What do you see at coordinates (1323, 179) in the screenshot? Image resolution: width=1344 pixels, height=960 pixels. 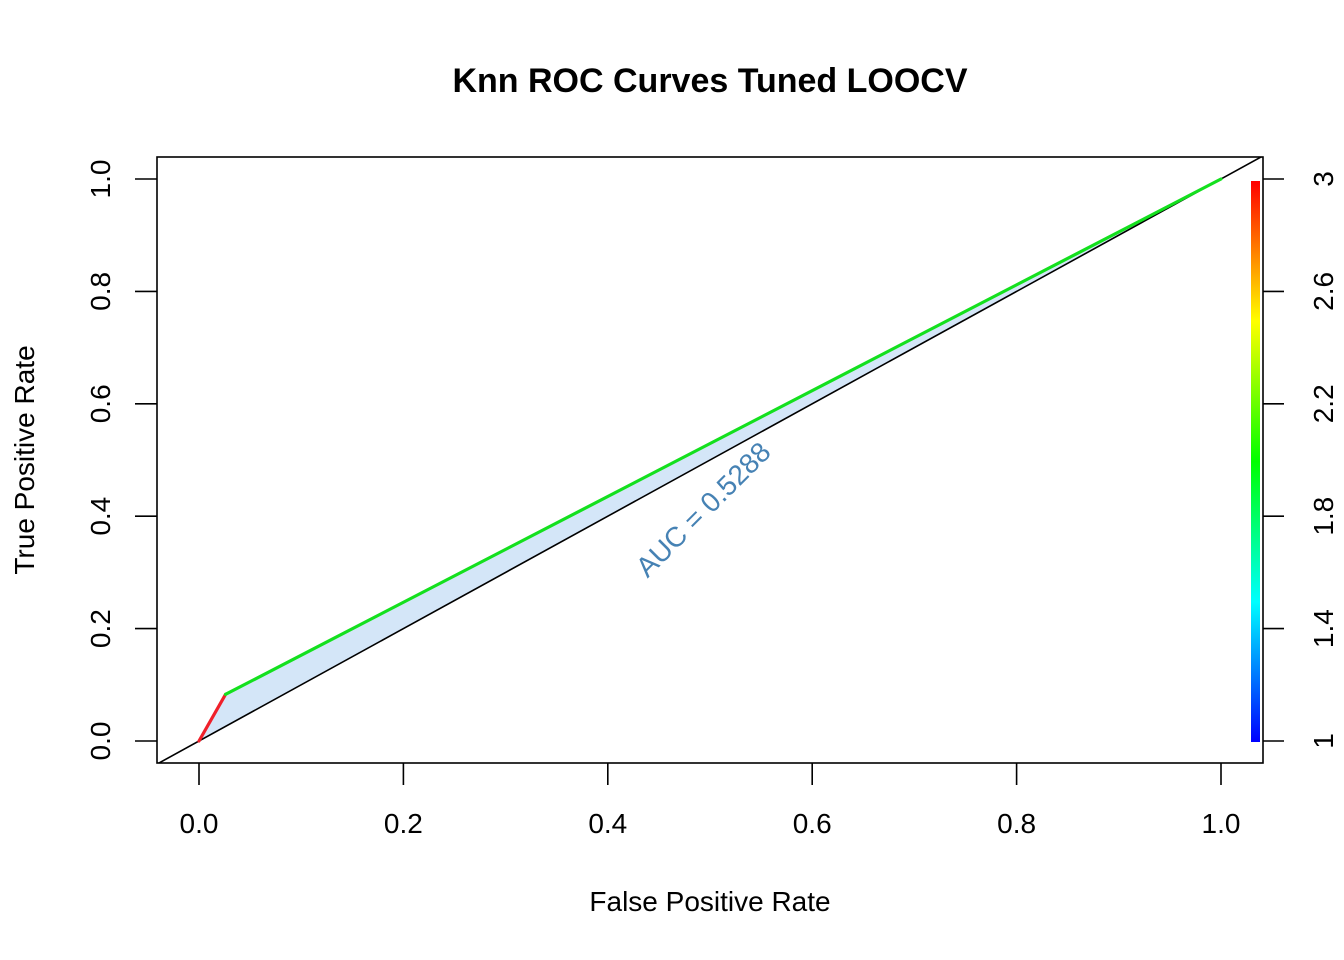 I see `colorbar-tick-label: 3` at bounding box center [1323, 179].